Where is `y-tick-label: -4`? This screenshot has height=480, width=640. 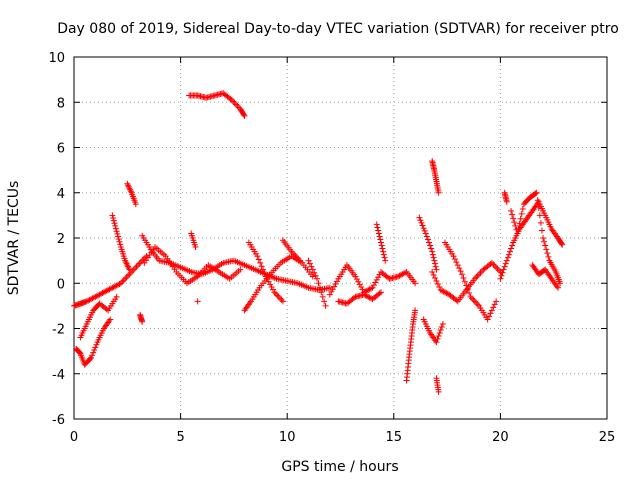 y-tick-label: -4 is located at coordinates (58, 375).